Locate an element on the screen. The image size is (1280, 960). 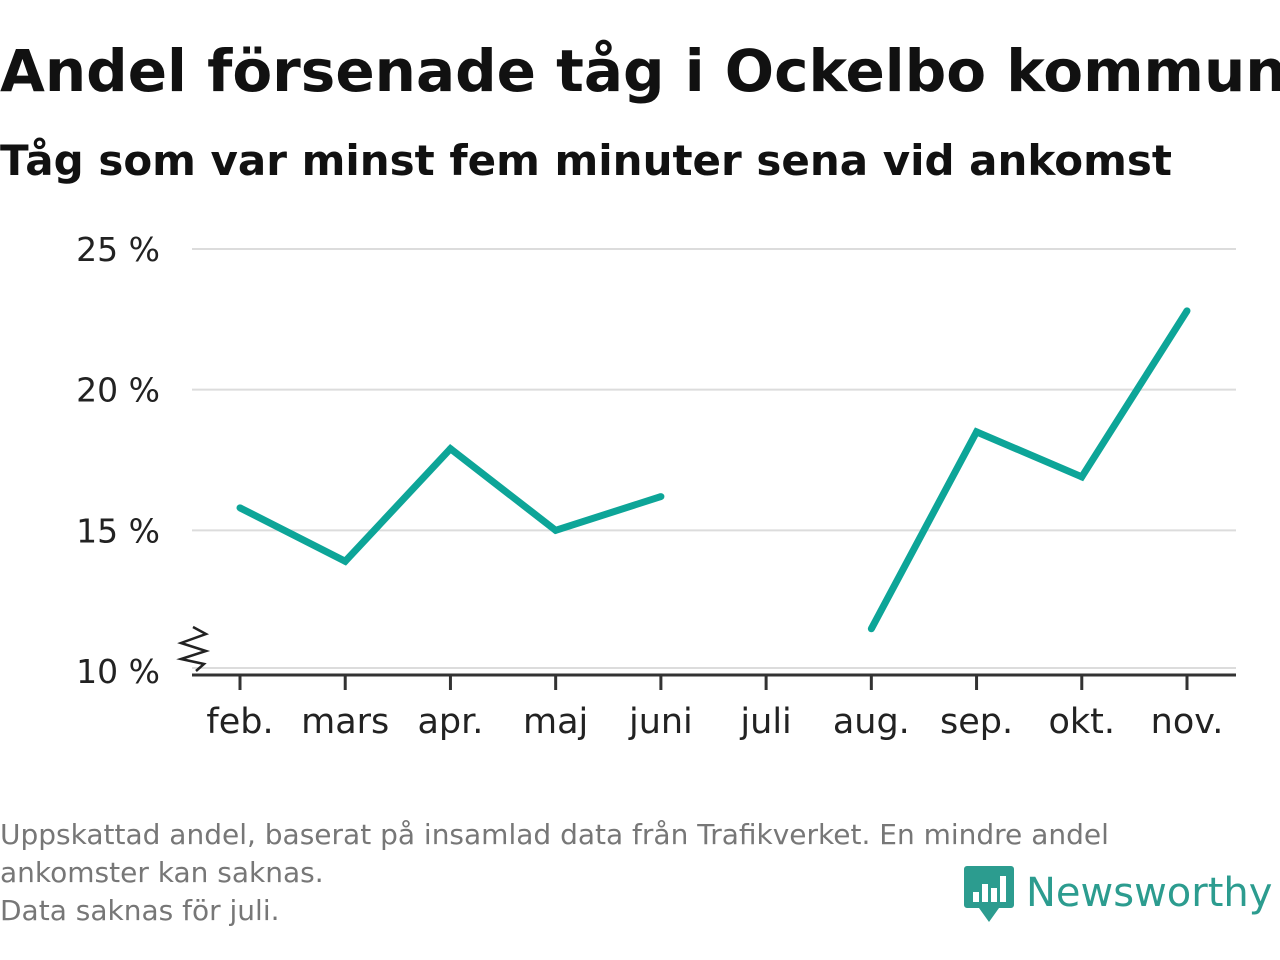
y-tick-label-25: 25 % is located at coordinates (118, 249).